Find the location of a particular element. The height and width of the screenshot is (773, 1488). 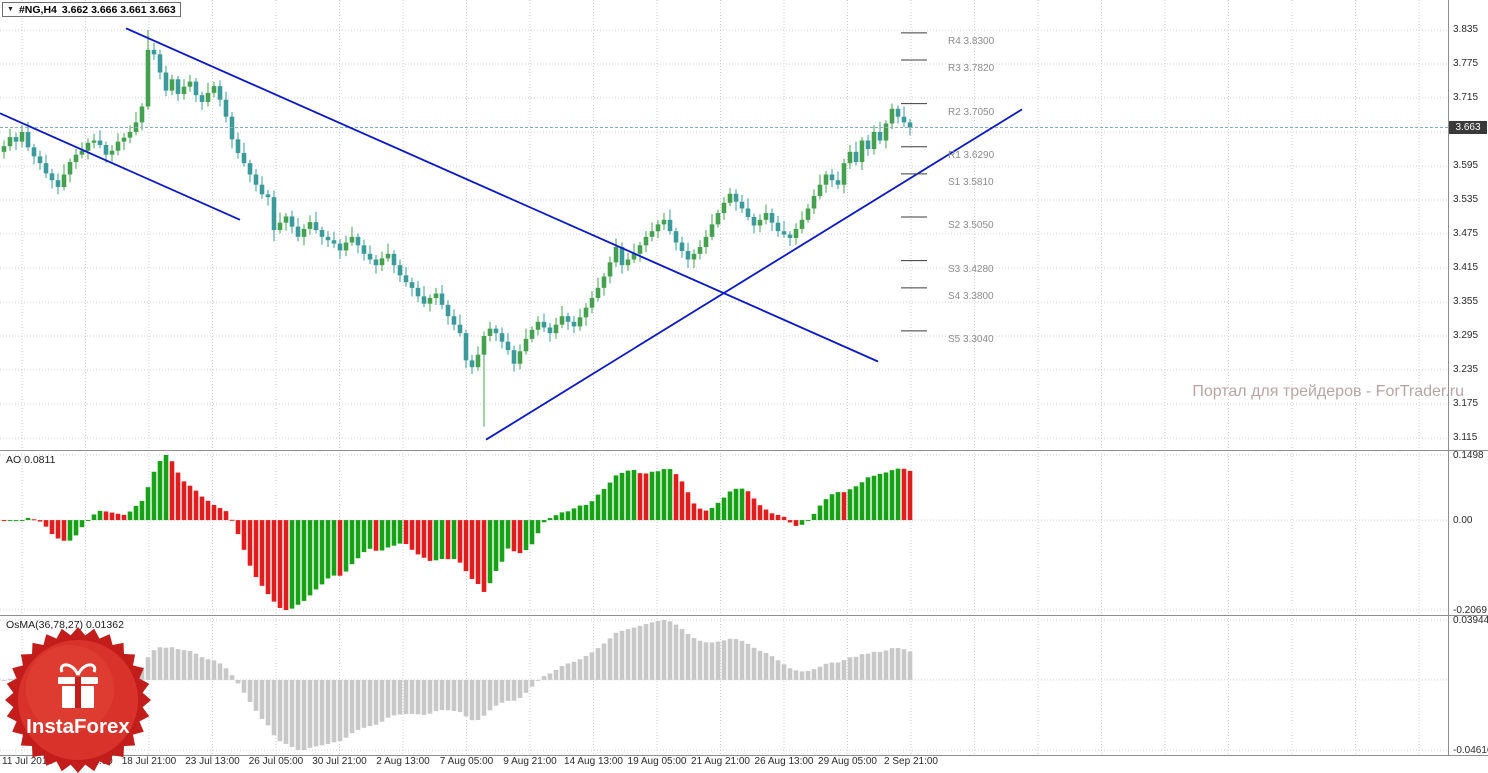

instaforex-logo: InstaForex is located at coordinates (78, 700).